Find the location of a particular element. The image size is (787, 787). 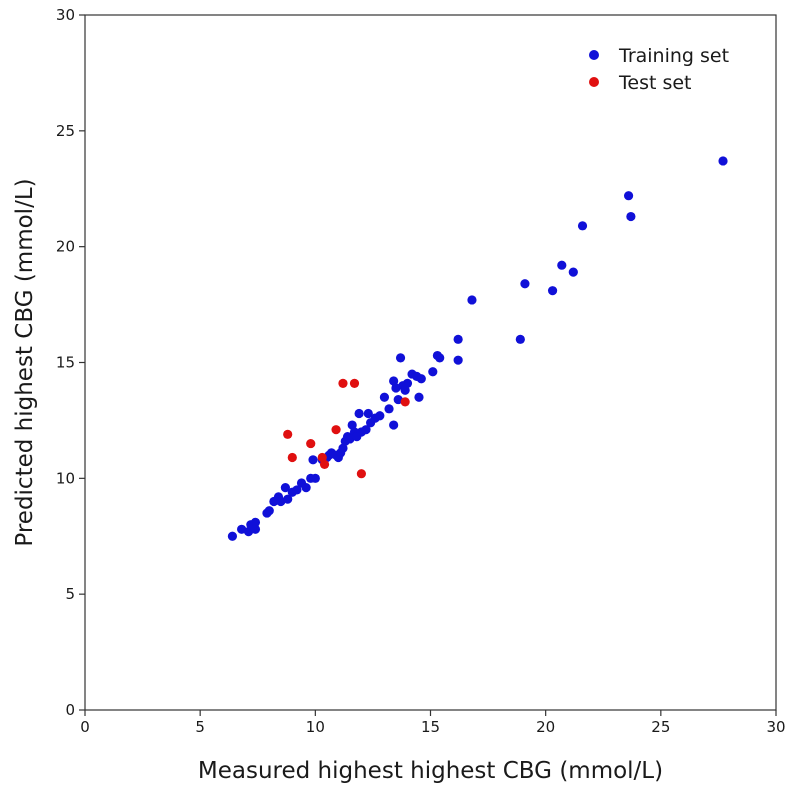

y-tick-label: 10 is located at coordinates (65, 478).